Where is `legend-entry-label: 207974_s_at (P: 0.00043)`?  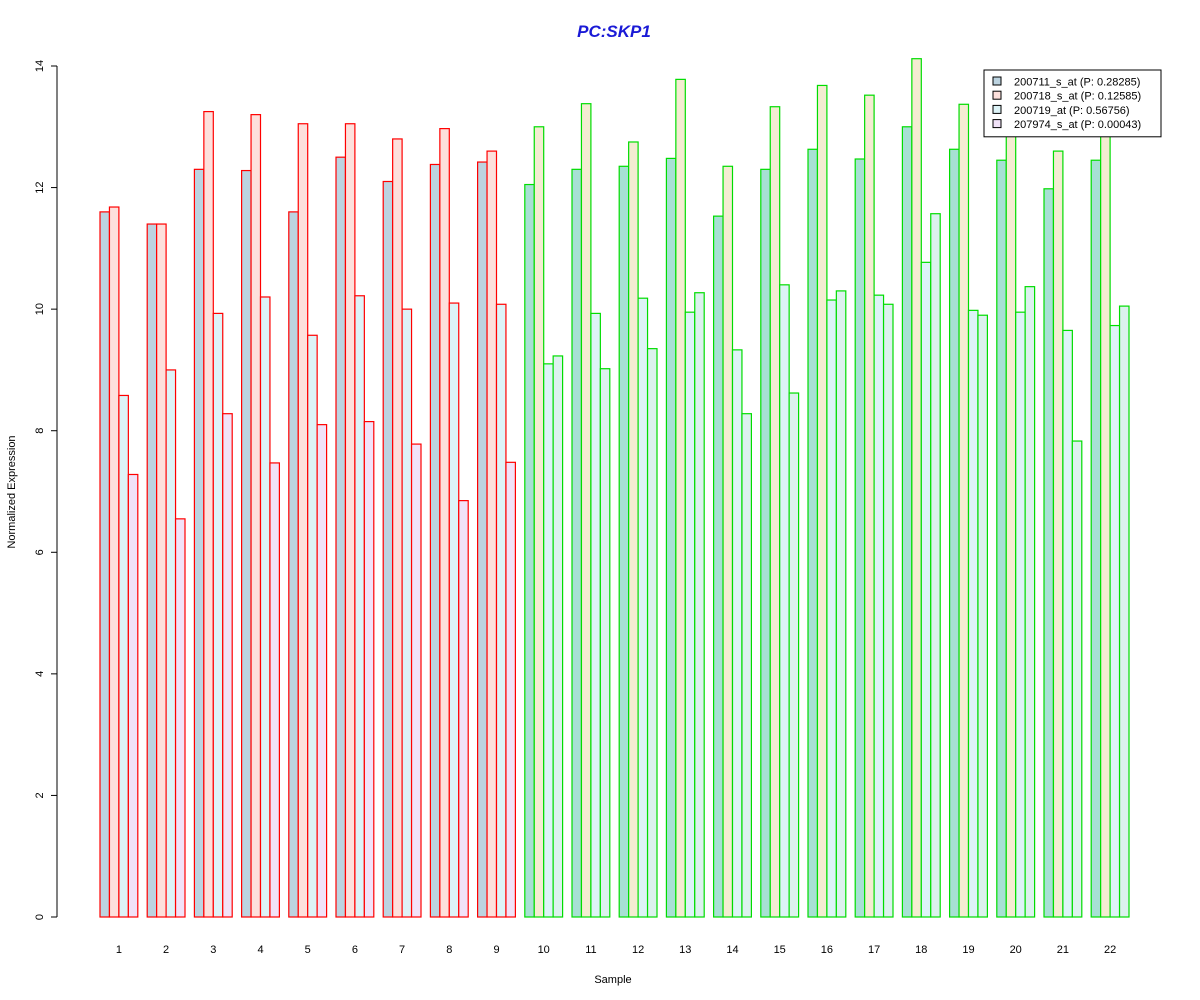 legend-entry-label: 207974_s_at (P: 0.00043) is located at coordinates (1077, 125).